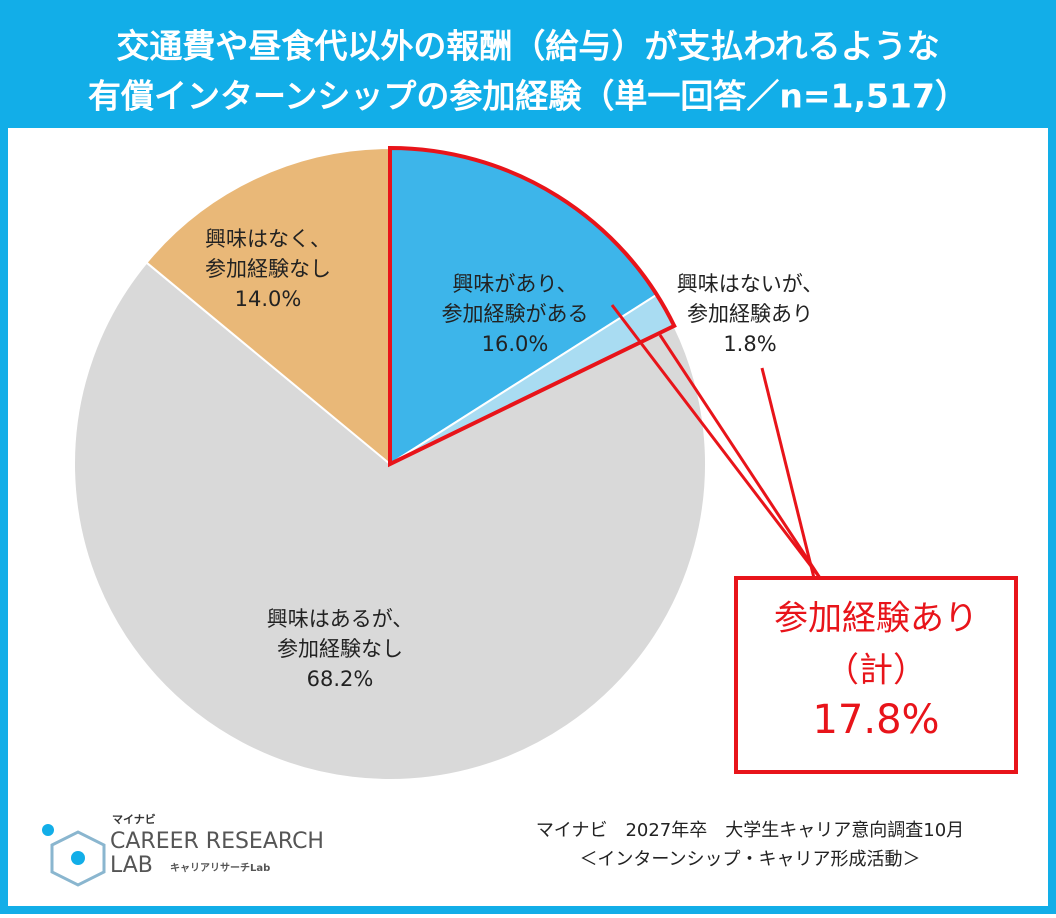 This screenshot has width=1056, height=918. Describe the element at coordinates (217, 841) in the screenshot. I see `logo-text: CAREER RESEARCH` at that location.